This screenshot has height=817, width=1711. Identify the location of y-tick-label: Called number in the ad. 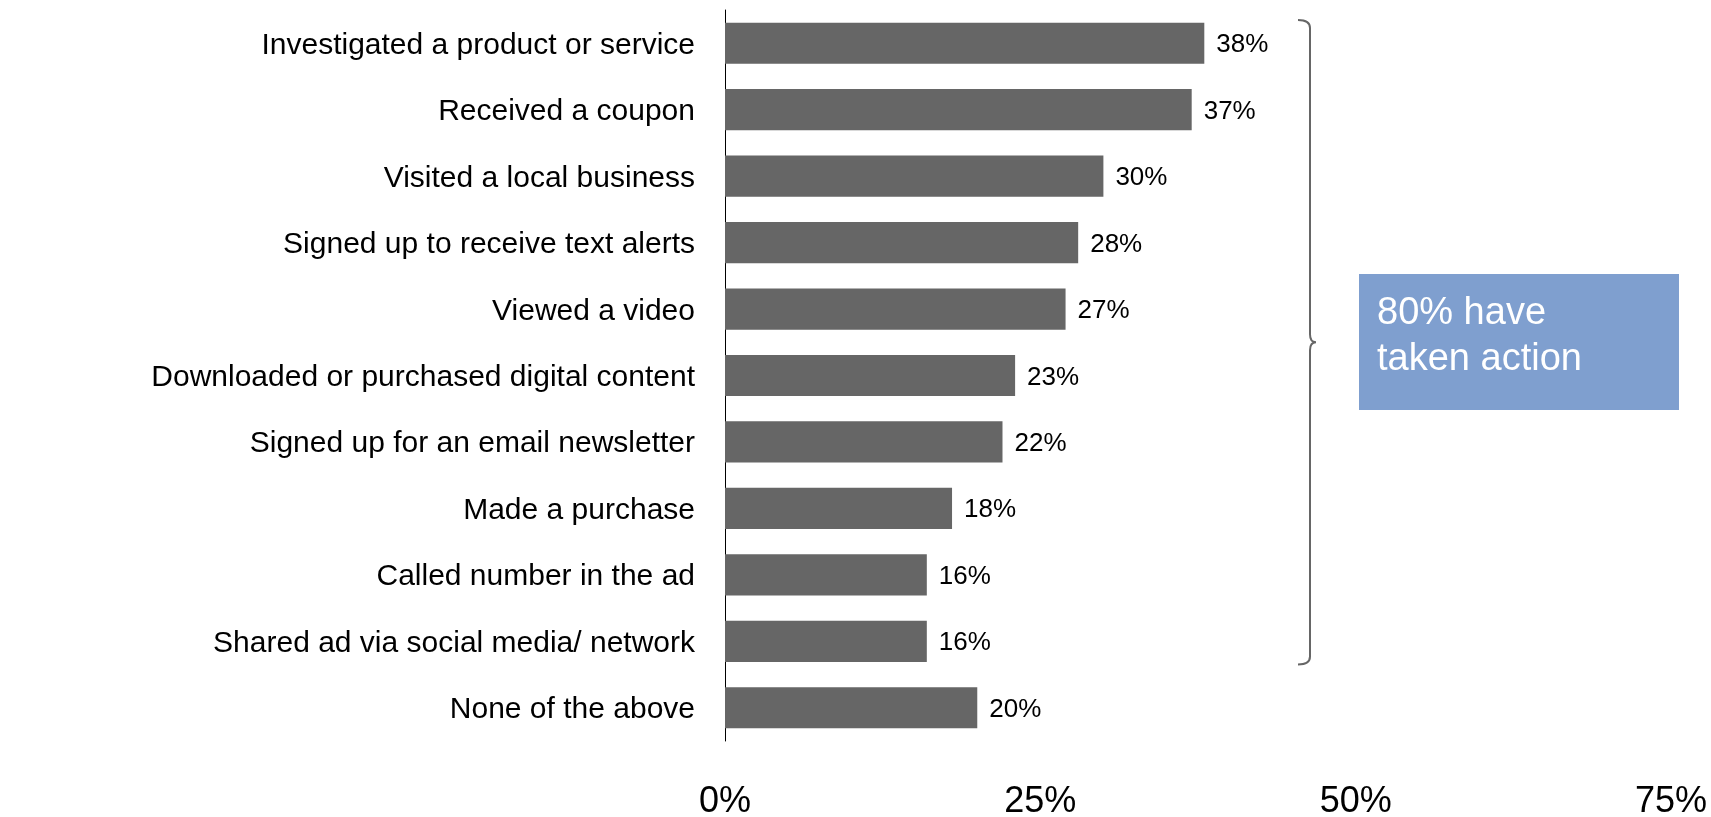
(535, 575).